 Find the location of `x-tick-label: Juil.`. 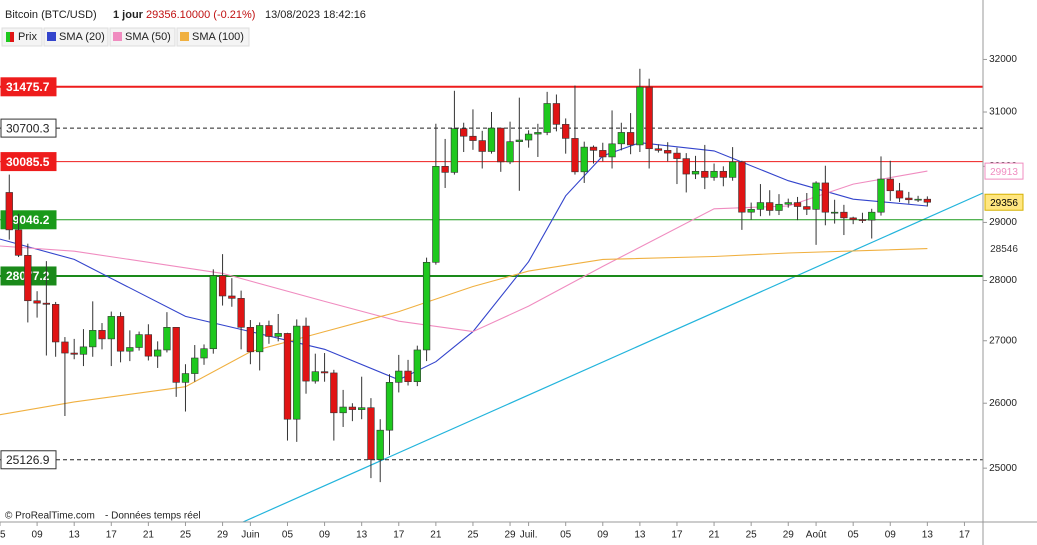

x-tick-label: Juil. is located at coordinates (529, 535).